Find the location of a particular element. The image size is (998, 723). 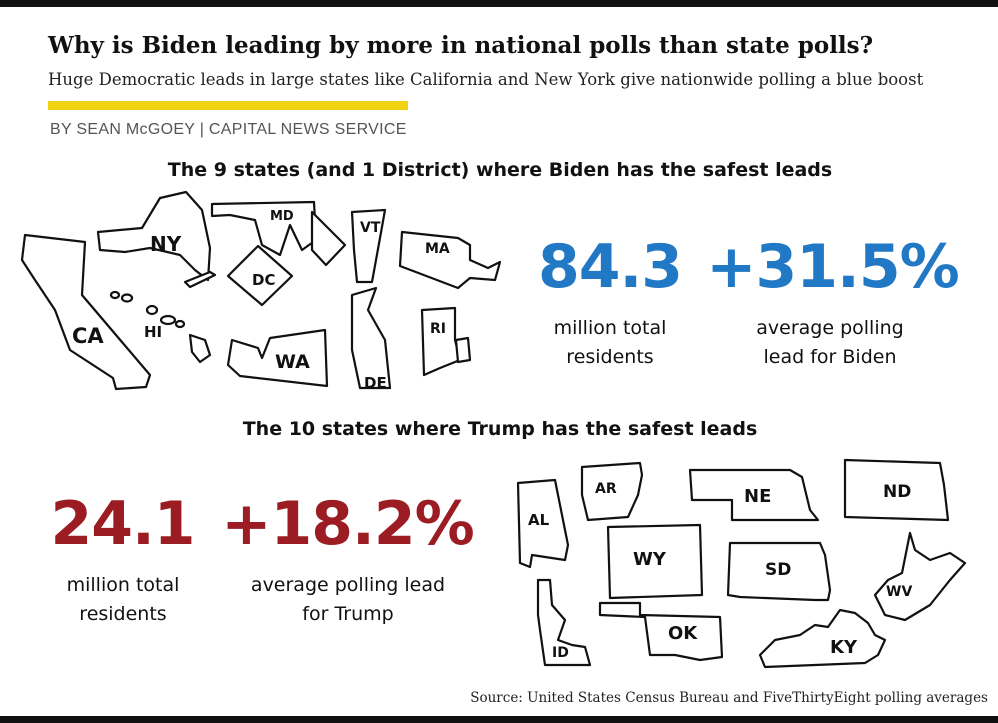

biden-lead-value: +31.5% is located at coordinates (832, 267).